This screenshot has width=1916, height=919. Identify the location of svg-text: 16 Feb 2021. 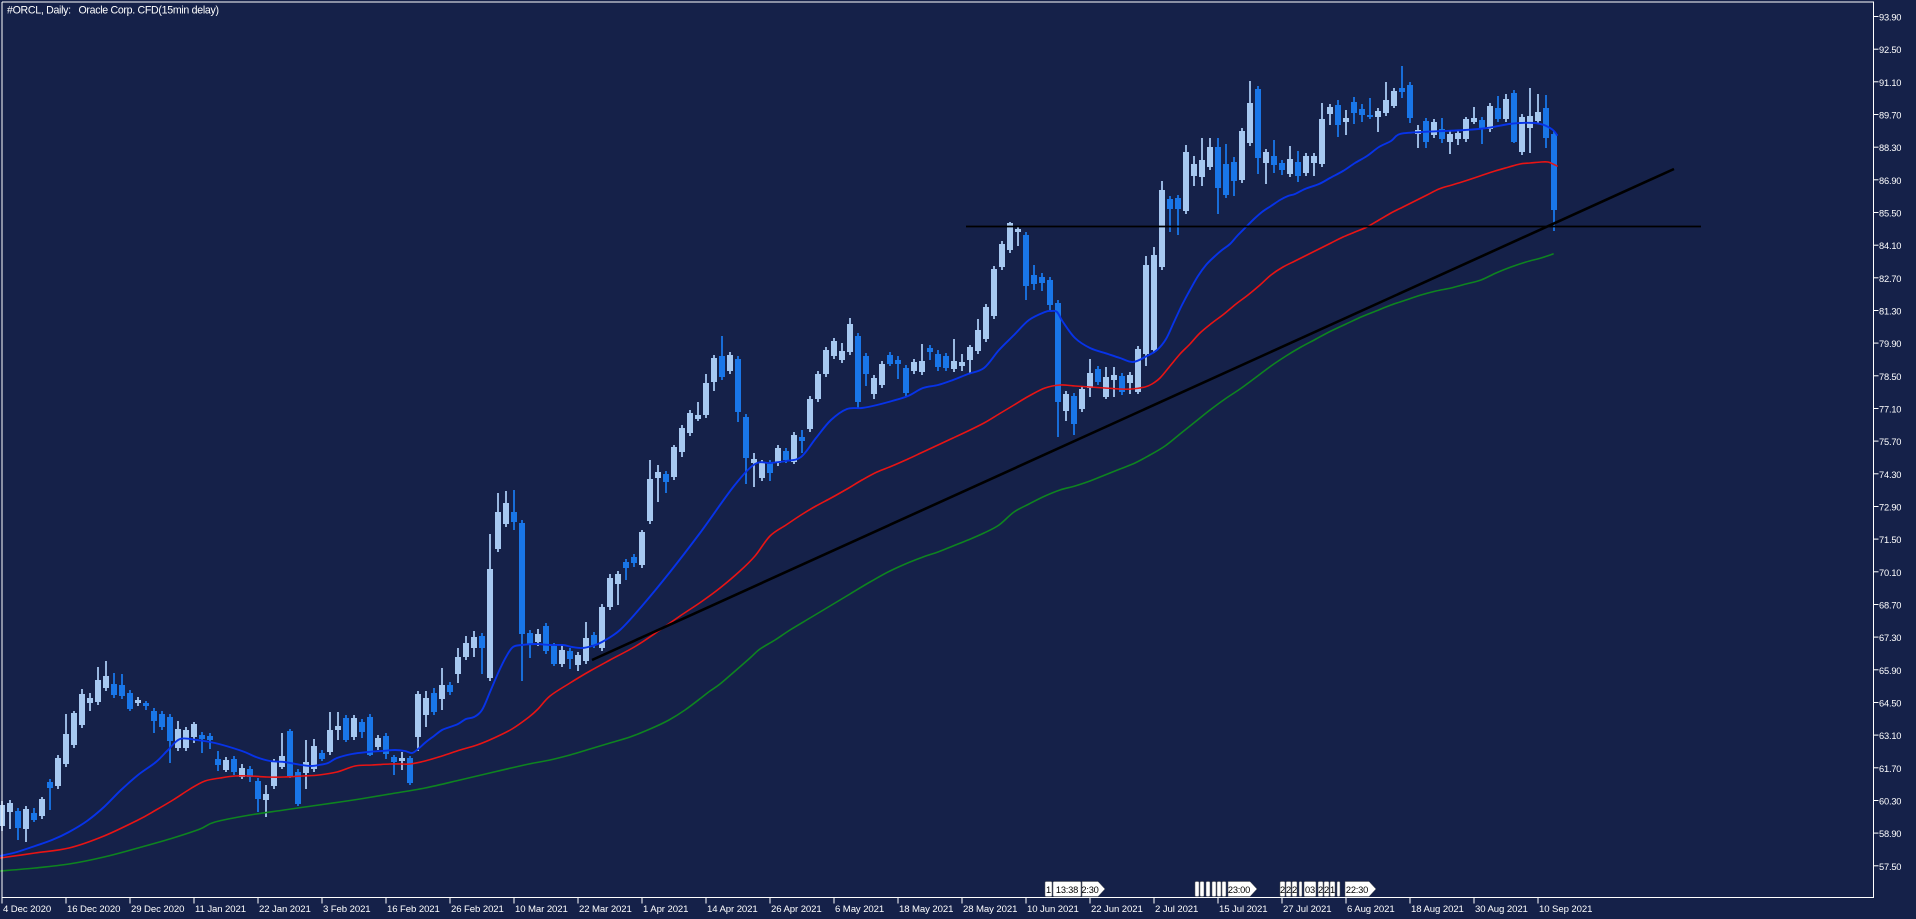
(413, 909).